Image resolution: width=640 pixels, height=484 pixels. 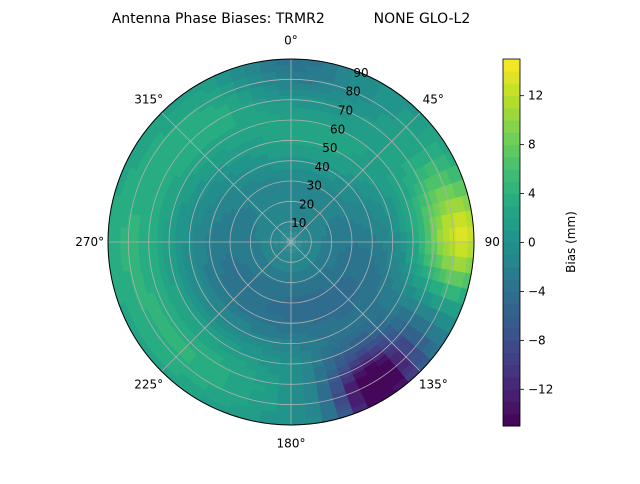 What do you see at coordinates (433, 100) in the screenshot?
I see `angular-tick-label: 45°` at bounding box center [433, 100].